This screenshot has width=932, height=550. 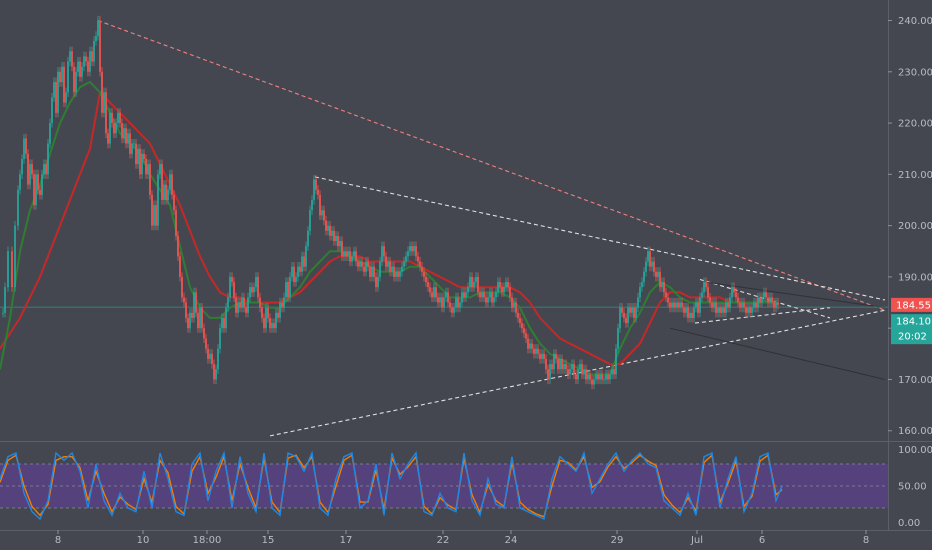 I want to click on oscillator-panel, so click(x=444, y=485).